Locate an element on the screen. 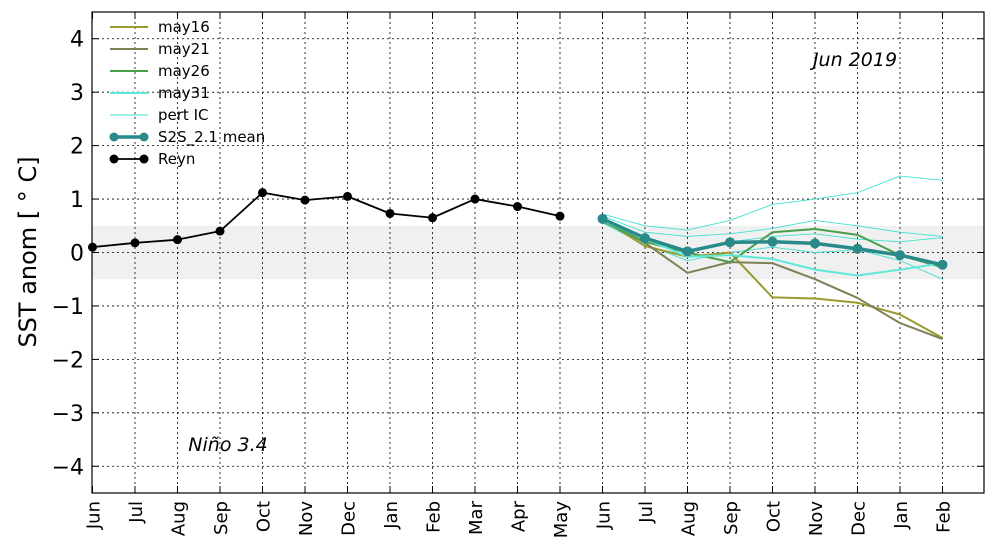 This screenshot has height=556, width=1000. y-tick-label: 1 is located at coordinates (77, 200).